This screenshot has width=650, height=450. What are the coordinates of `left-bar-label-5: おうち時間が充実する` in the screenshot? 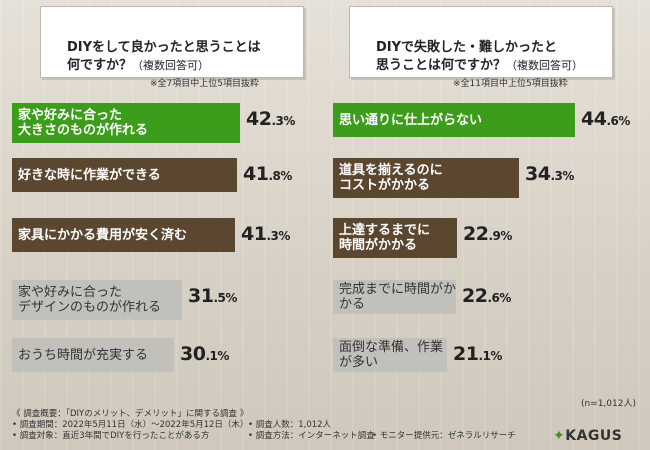 It's located at (83, 355).